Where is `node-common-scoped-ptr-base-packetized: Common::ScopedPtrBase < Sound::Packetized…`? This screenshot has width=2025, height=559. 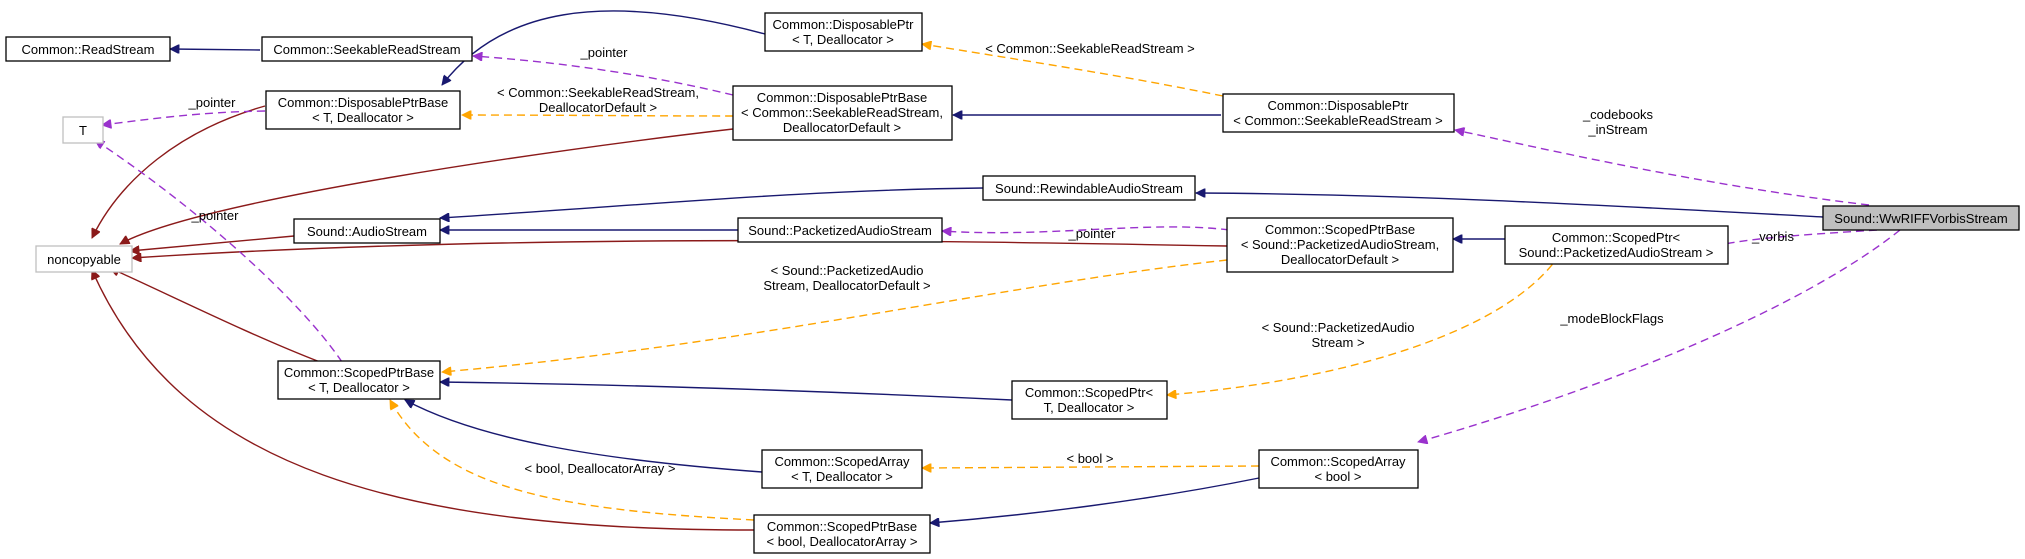
node-common-scoped-ptr-base-packetized: Common::ScopedPtrBase < Sound::Packetized… is located at coordinates (1340, 245).